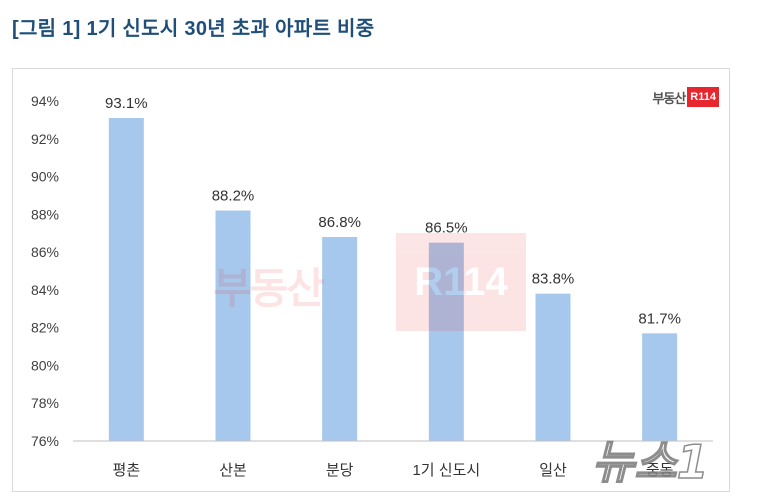 The image size is (757, 499). I want to click on chart-title: [그림 1] 1기 신도시 30년 초과 아파트 비중, so click(193, 29).